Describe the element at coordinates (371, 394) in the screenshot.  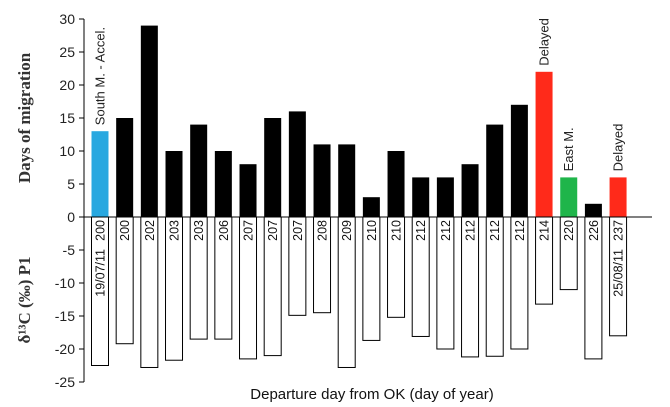
I see `x-axis-label: Departure day from OK (day of year)` at that location.